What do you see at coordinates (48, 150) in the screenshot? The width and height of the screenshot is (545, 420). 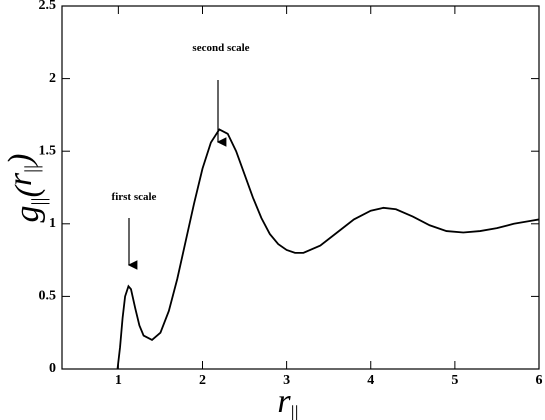 I see `y-tick-label: 1.5` at bounding box center [48, 150].